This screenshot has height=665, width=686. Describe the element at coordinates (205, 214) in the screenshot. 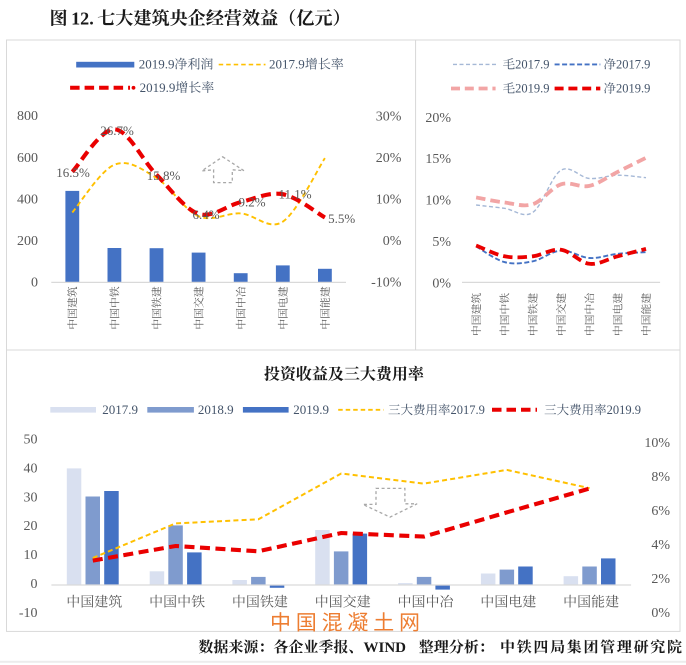

I see `svg-text: 6.4%` at that location.